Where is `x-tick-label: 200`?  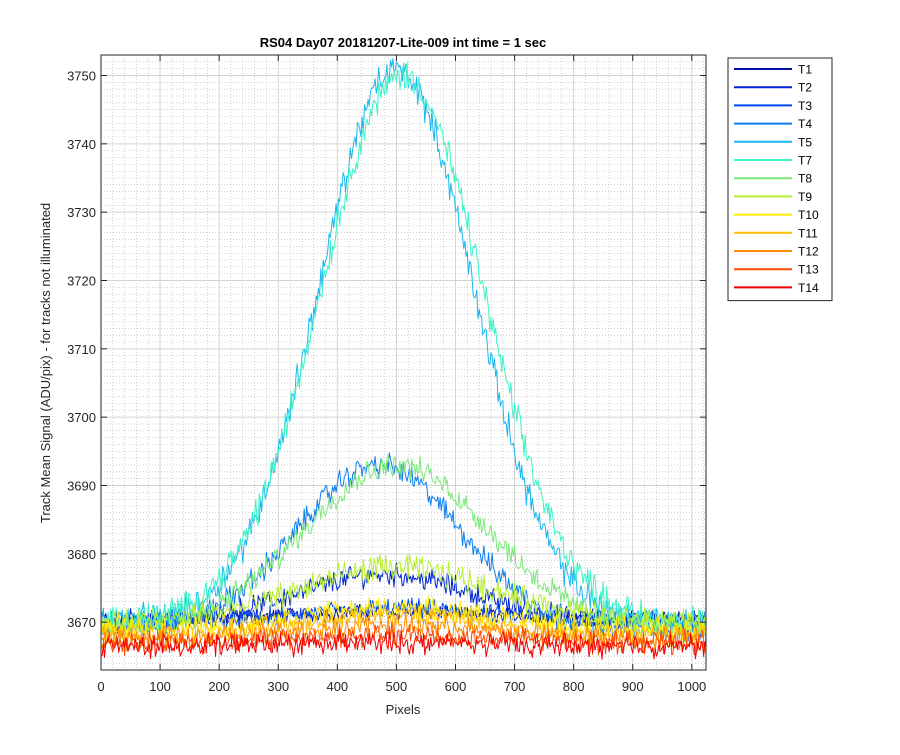 x-tick-label: 200 is located at coordinates (219, 686).